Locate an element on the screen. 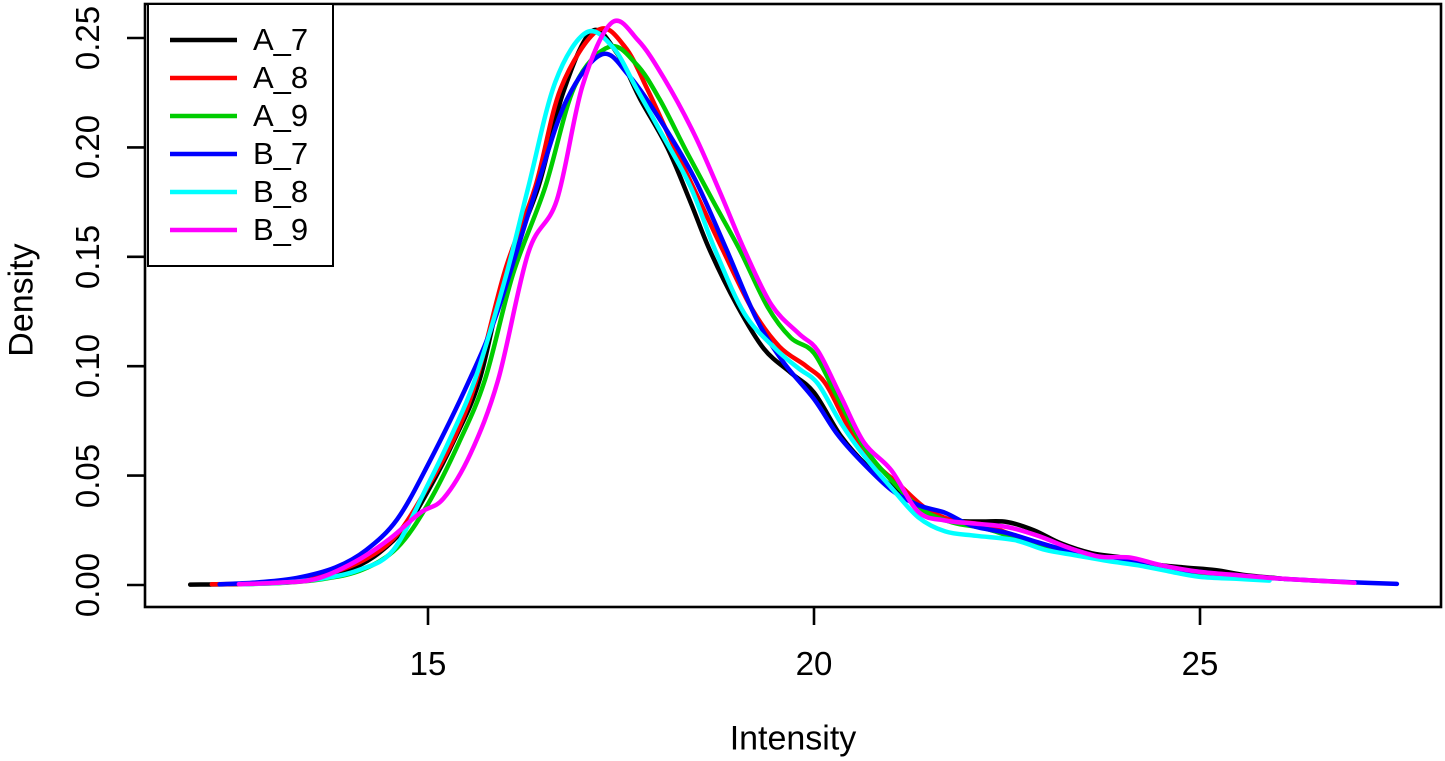  legend-box is located at coordinates (240, 135).